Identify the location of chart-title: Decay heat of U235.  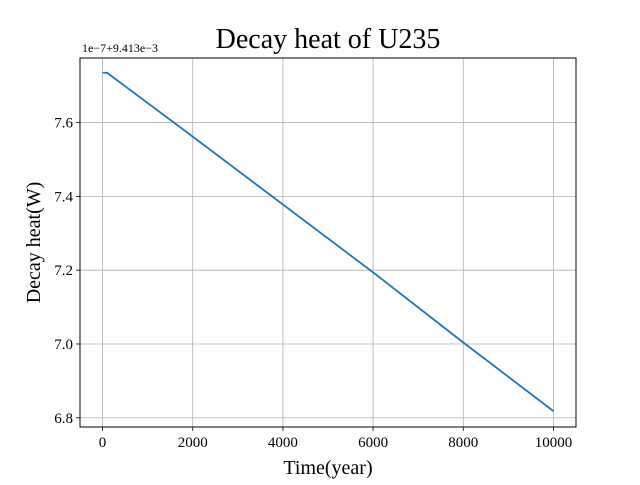
(328, 39).